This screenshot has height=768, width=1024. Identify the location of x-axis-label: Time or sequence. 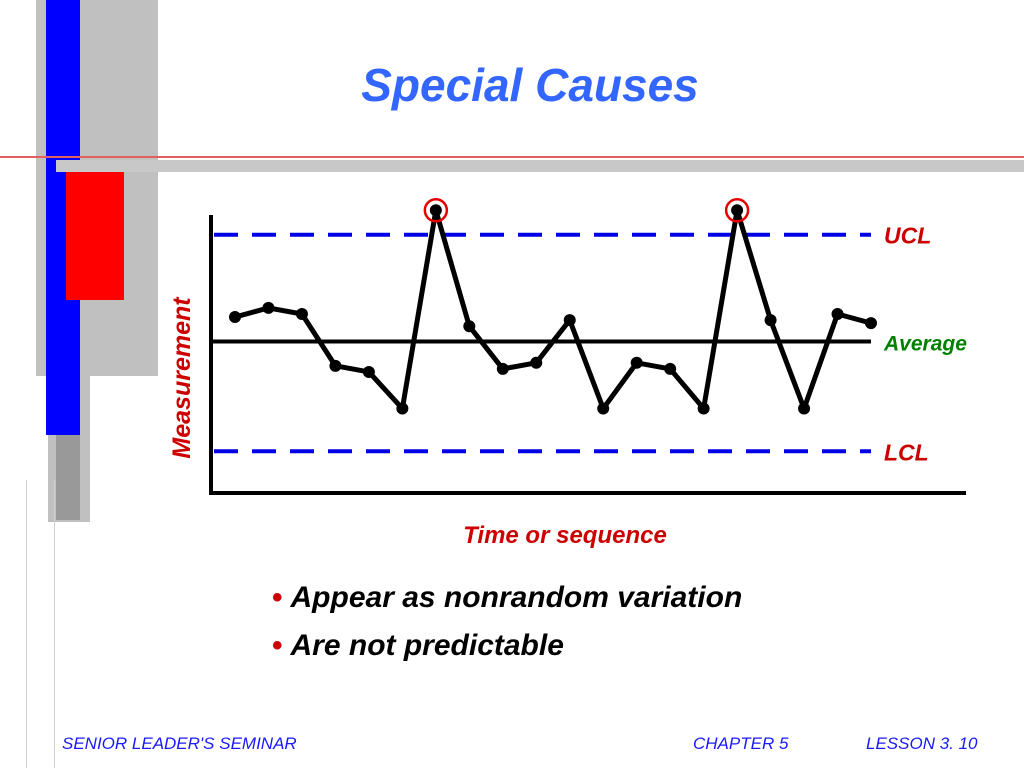
(565, 535).